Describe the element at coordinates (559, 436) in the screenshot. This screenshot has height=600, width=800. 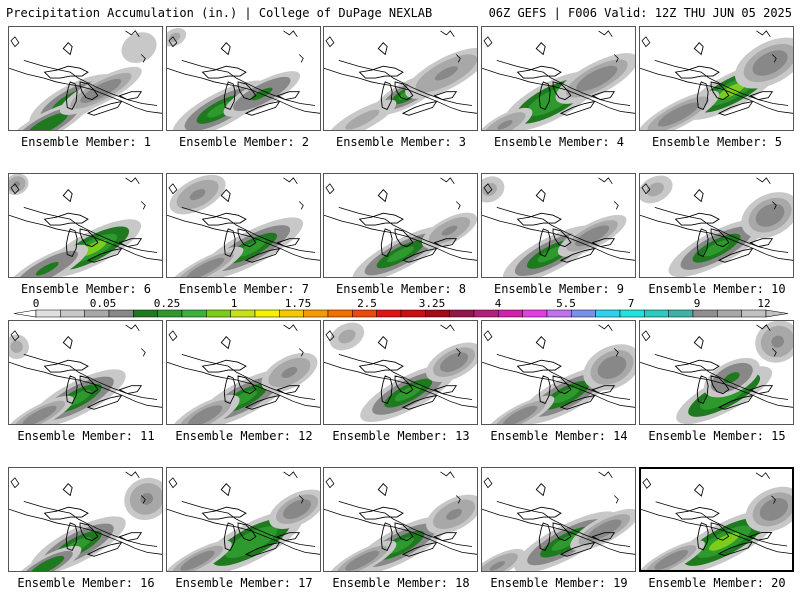
I see `ensemble-member-label: Ensemble Member: 14` at that location.